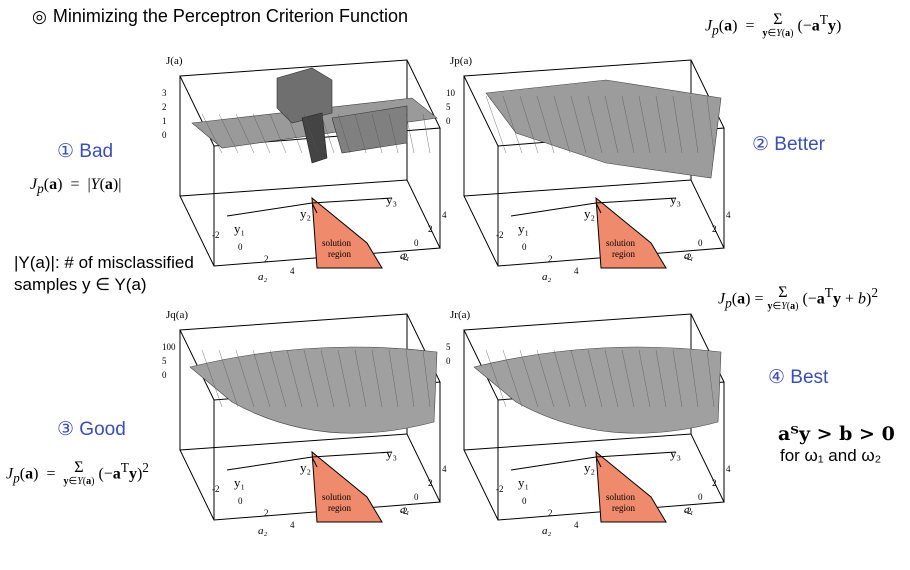  What do you see at coordinates (714, 483) in the screenshot?
I see `a1-tick-label: 2` at bounding box center [714, 483].